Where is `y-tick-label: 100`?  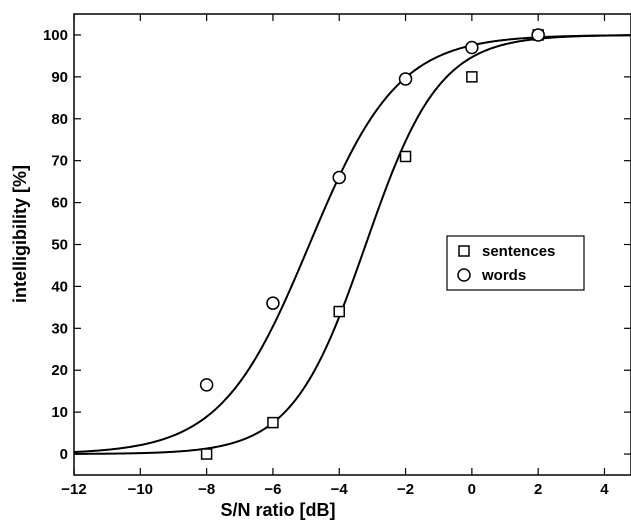 y-tick-label: 100 is located at coordinates (55, 35).